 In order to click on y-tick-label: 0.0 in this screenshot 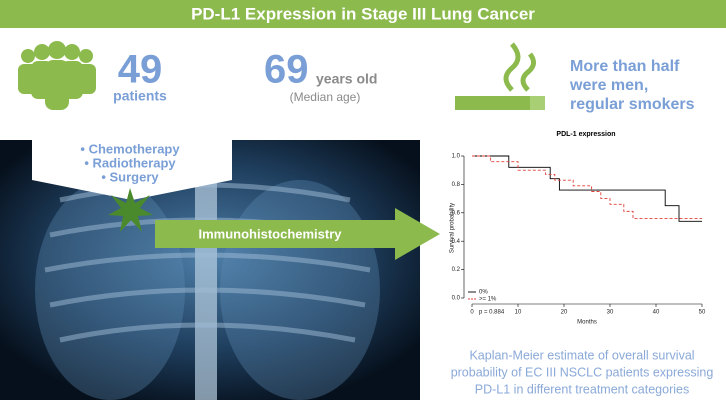, I will do `click(456, 299)`.